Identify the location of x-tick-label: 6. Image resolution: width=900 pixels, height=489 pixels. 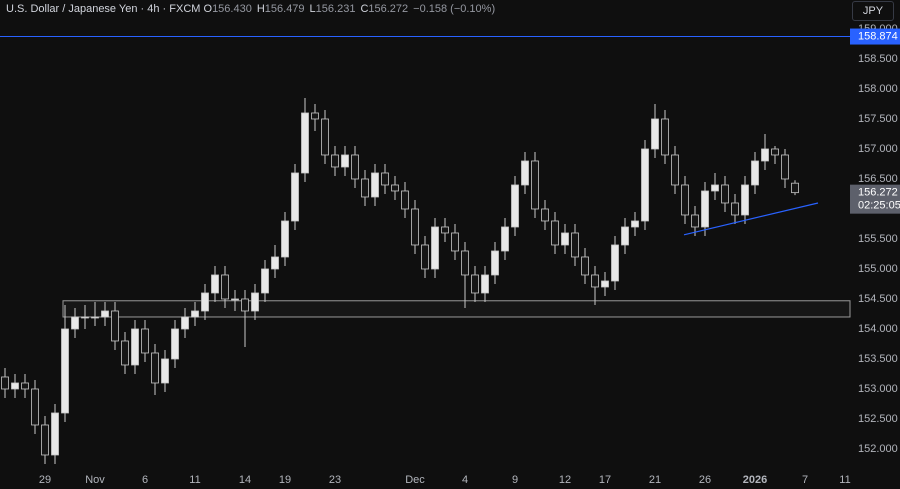
(145, 480).